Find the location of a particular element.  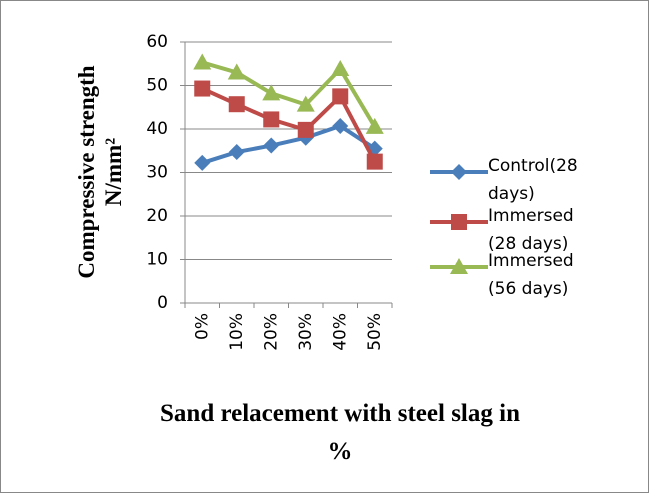

legend-label: Immersed(56 days) is located at coordinates (531, 275).